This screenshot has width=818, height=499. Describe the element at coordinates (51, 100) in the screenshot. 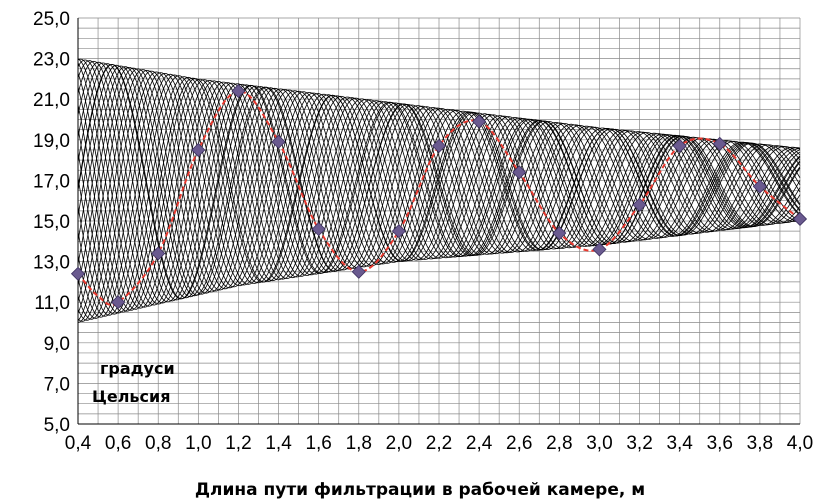

I see `y-tick-label: 21,0` at that location.